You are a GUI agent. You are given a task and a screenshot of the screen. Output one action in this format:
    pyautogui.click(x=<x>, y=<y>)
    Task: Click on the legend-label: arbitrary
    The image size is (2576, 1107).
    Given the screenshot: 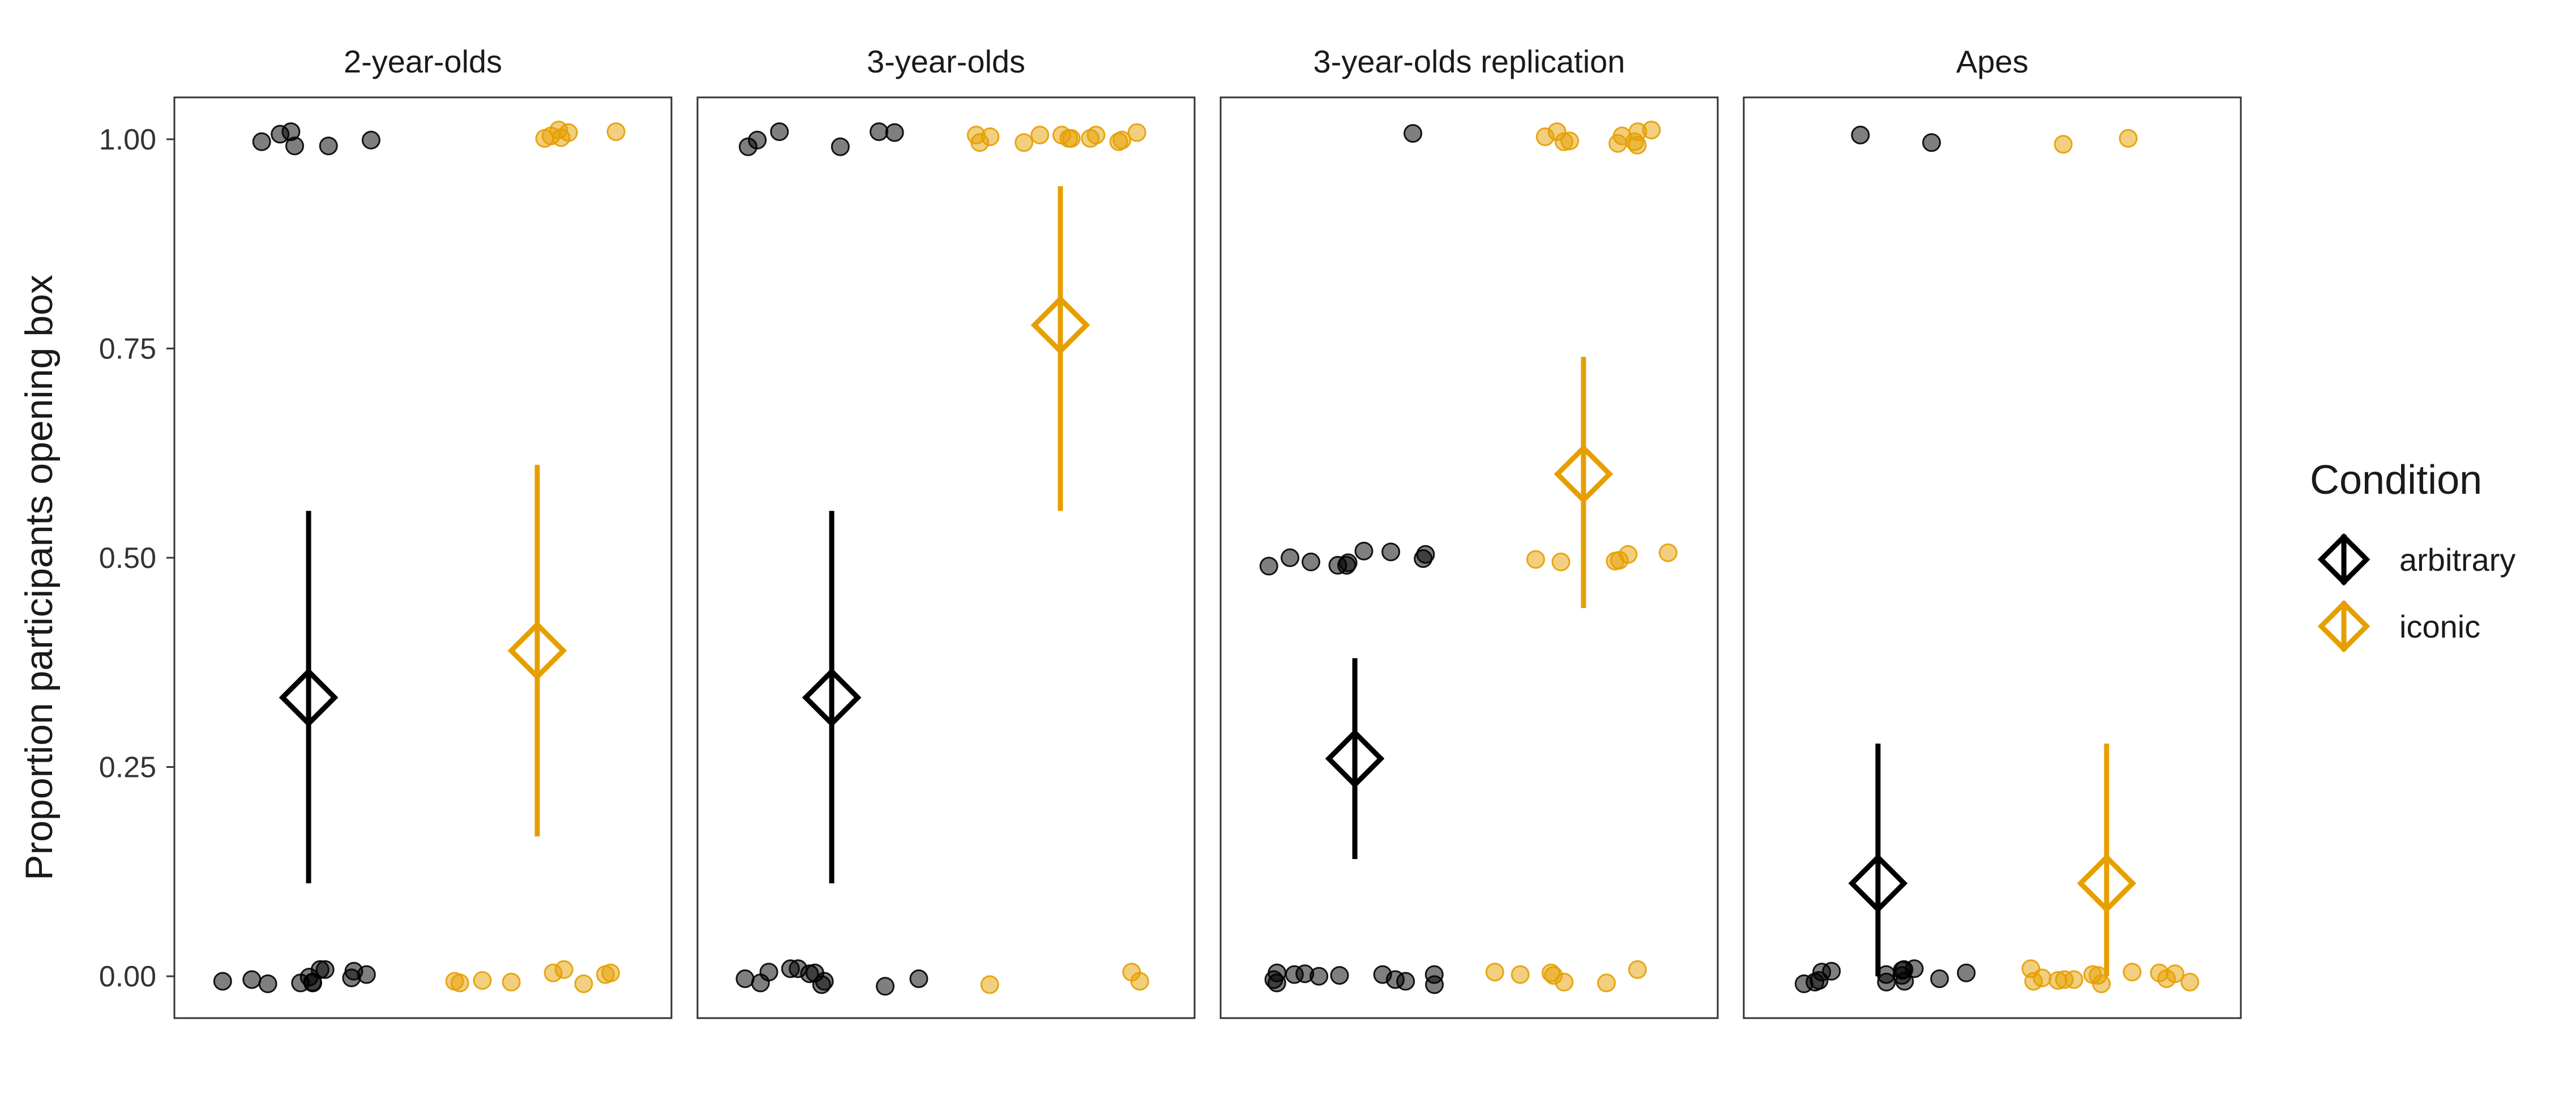 What is the action you would take?
    pyautogui.click(x=2457, y=560)
    